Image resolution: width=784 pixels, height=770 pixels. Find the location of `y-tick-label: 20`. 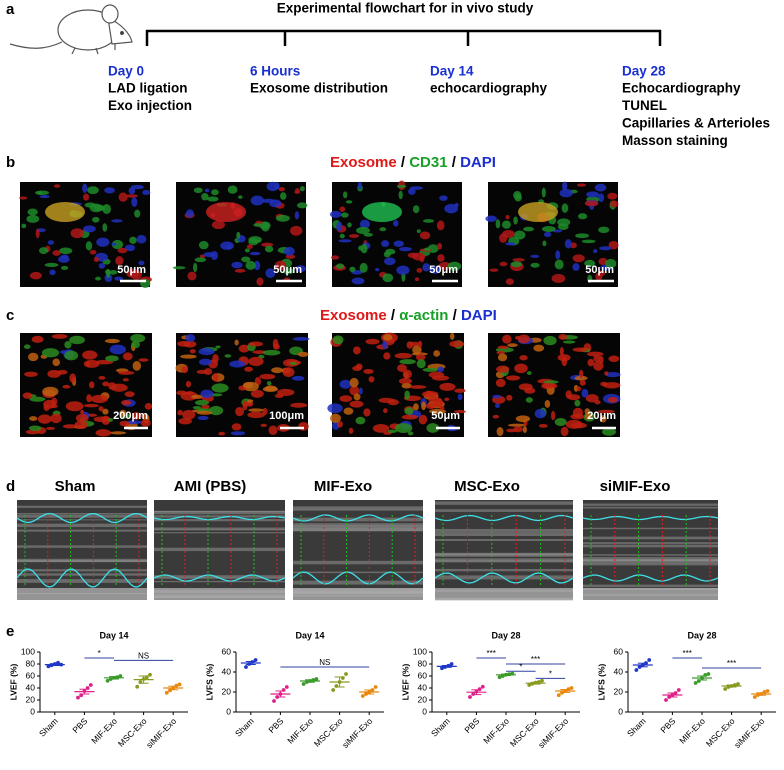

y-tick-label: 20 is located at coordinates (31, 699).